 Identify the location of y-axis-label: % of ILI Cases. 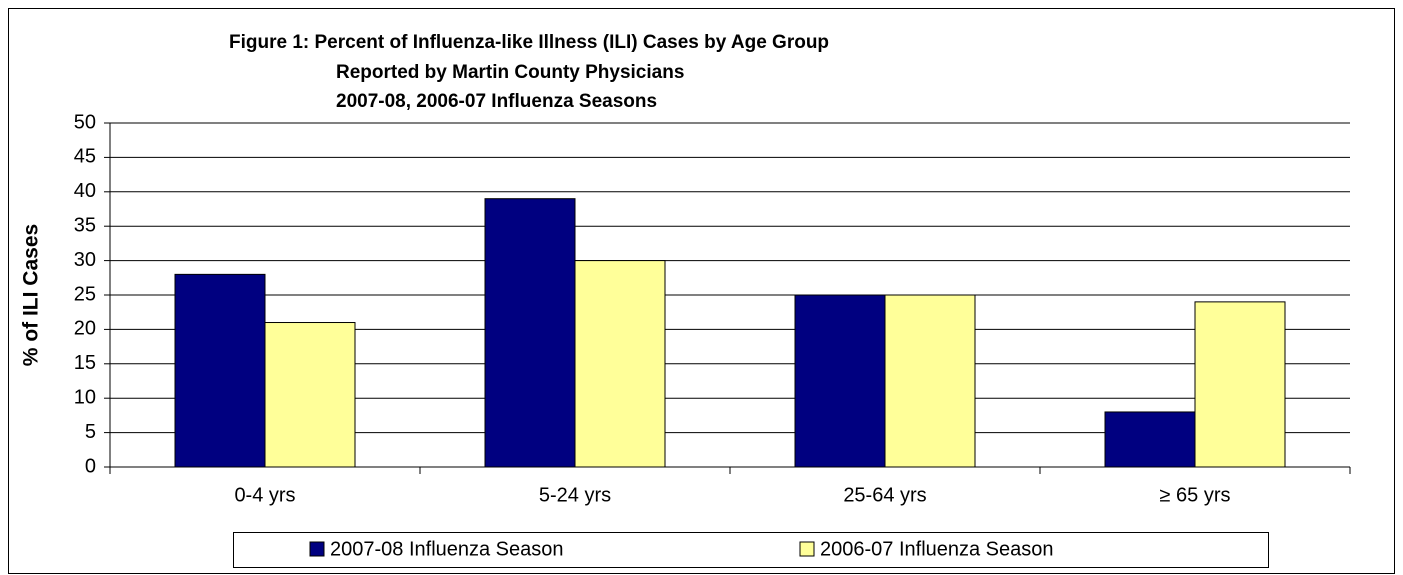
(31, 295).